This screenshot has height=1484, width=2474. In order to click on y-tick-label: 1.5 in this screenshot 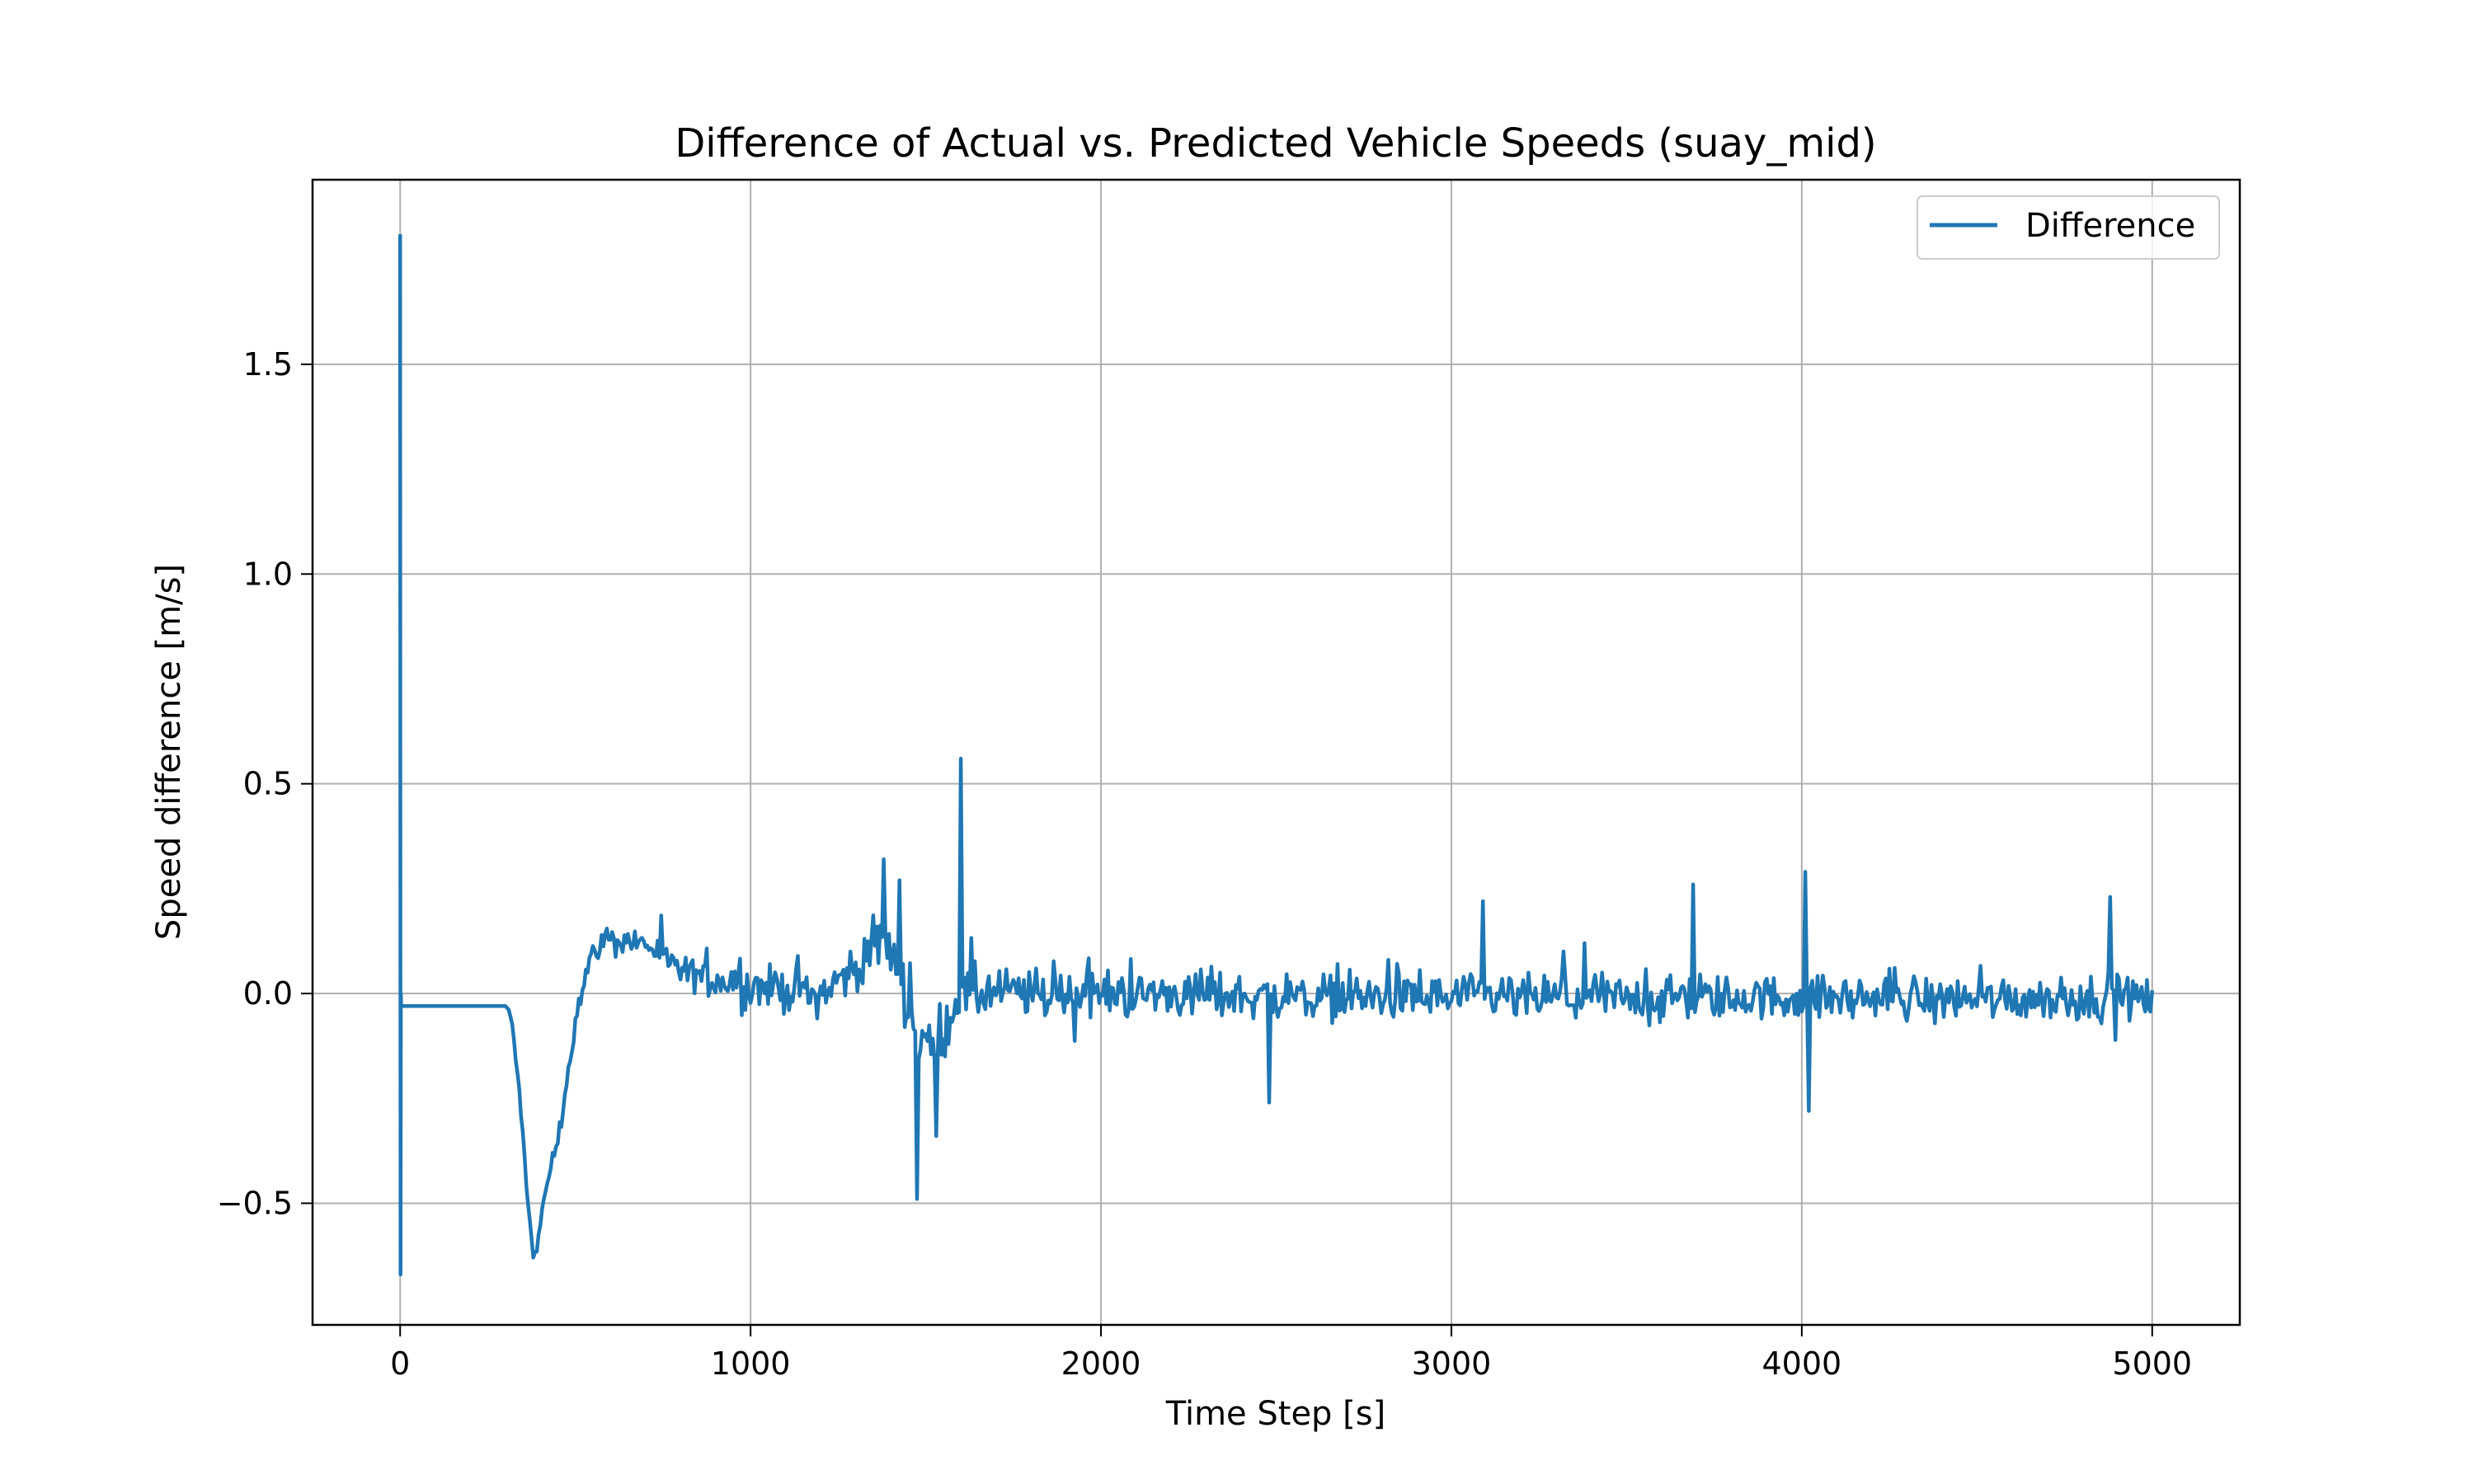, I will do `click(268, 364)`.